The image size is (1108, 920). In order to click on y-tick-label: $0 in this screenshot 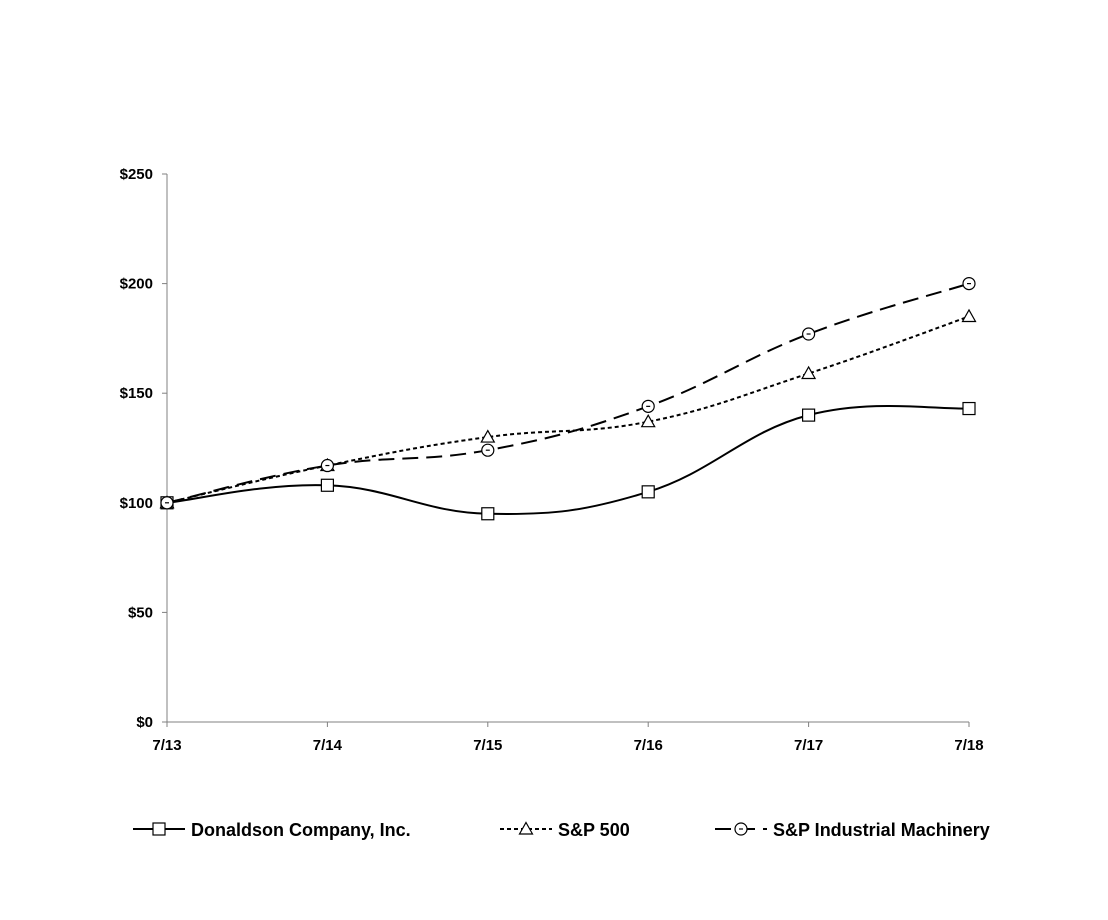, I will do `click(144, 722)`.